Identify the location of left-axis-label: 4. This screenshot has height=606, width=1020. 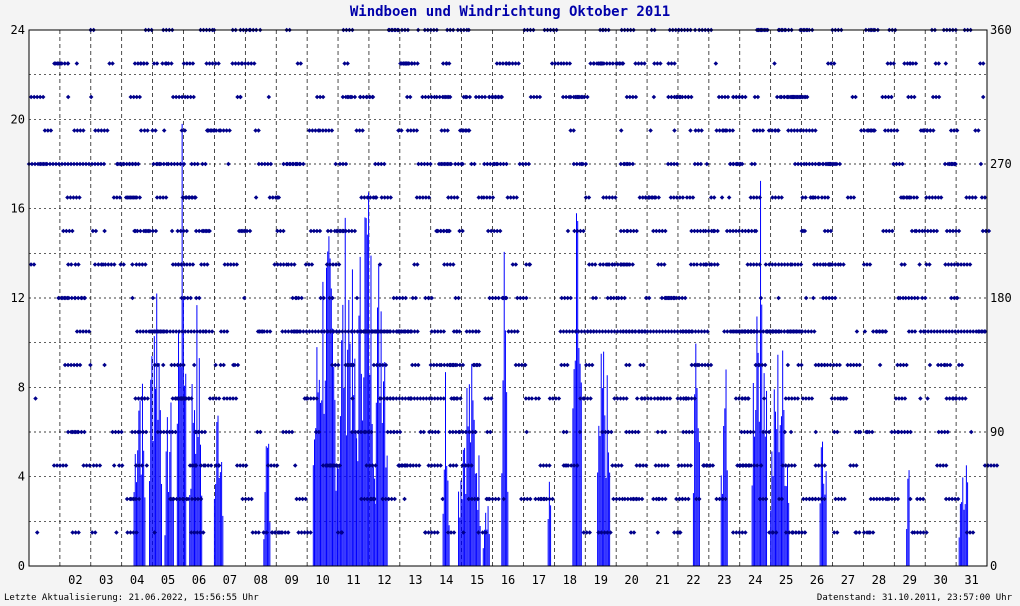
(21, 477).